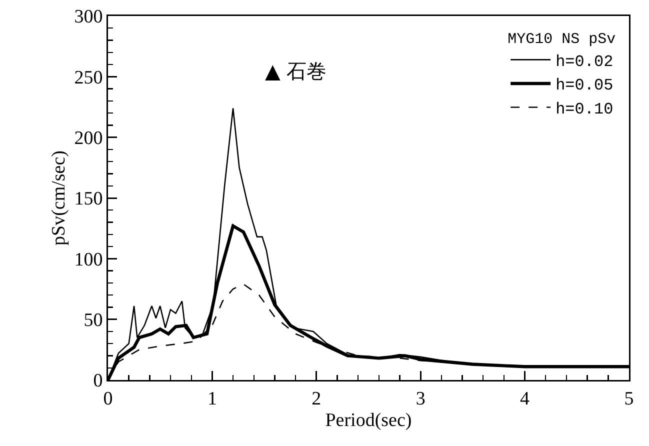  Describe the element at coordinates (93, 320) in the screenshot. I see `y-tick-label: 50` at that location.